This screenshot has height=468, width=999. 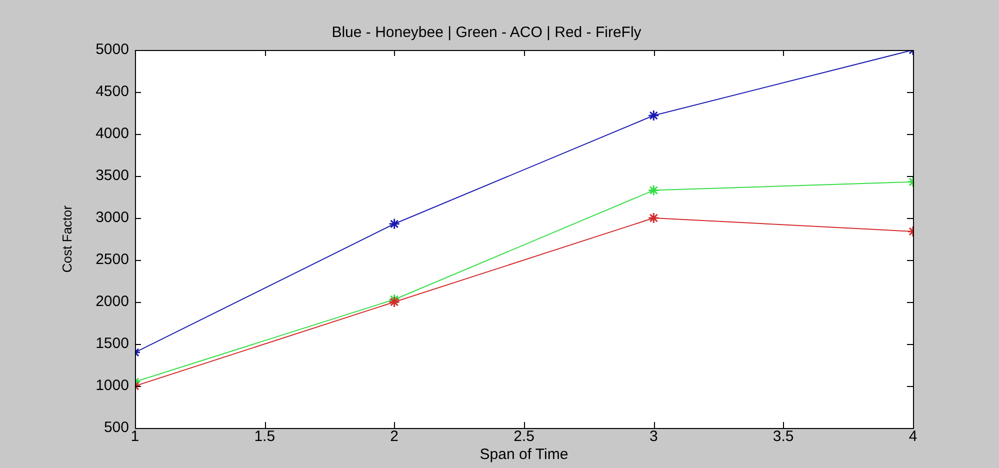 What do you see at coordinates (112, 301) in the screenshot?
I see `y-tick-label: 2000` at bounding box center [112, 301].